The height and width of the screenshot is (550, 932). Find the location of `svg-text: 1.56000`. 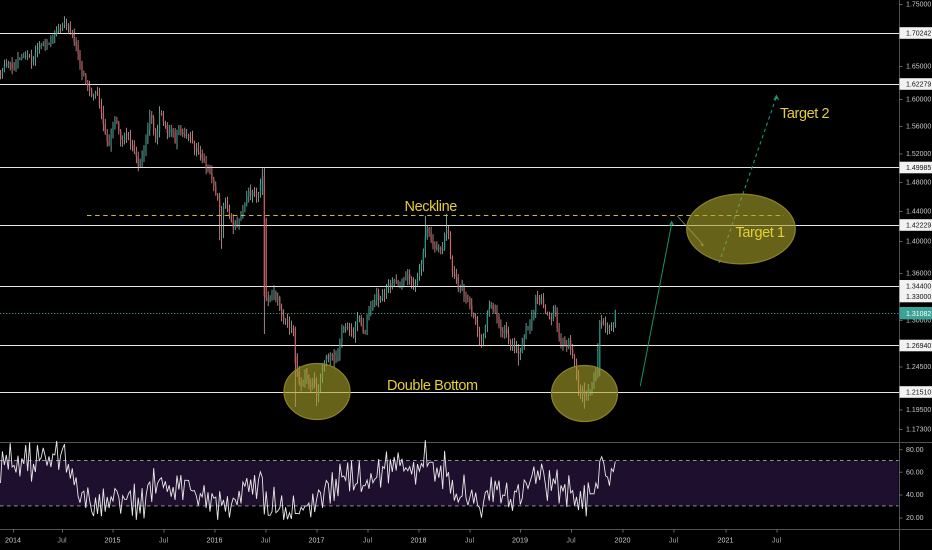

svg-text: 1.56000 is located at coordinates (918, 127).